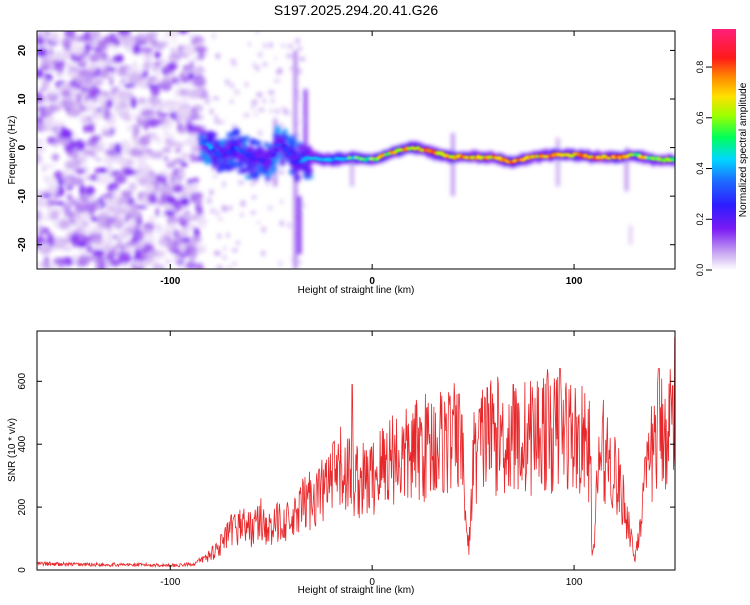 This screenshot has width=750, height=605. I want to click on colorbar-tick-label: 0.2, so click(700, 219).